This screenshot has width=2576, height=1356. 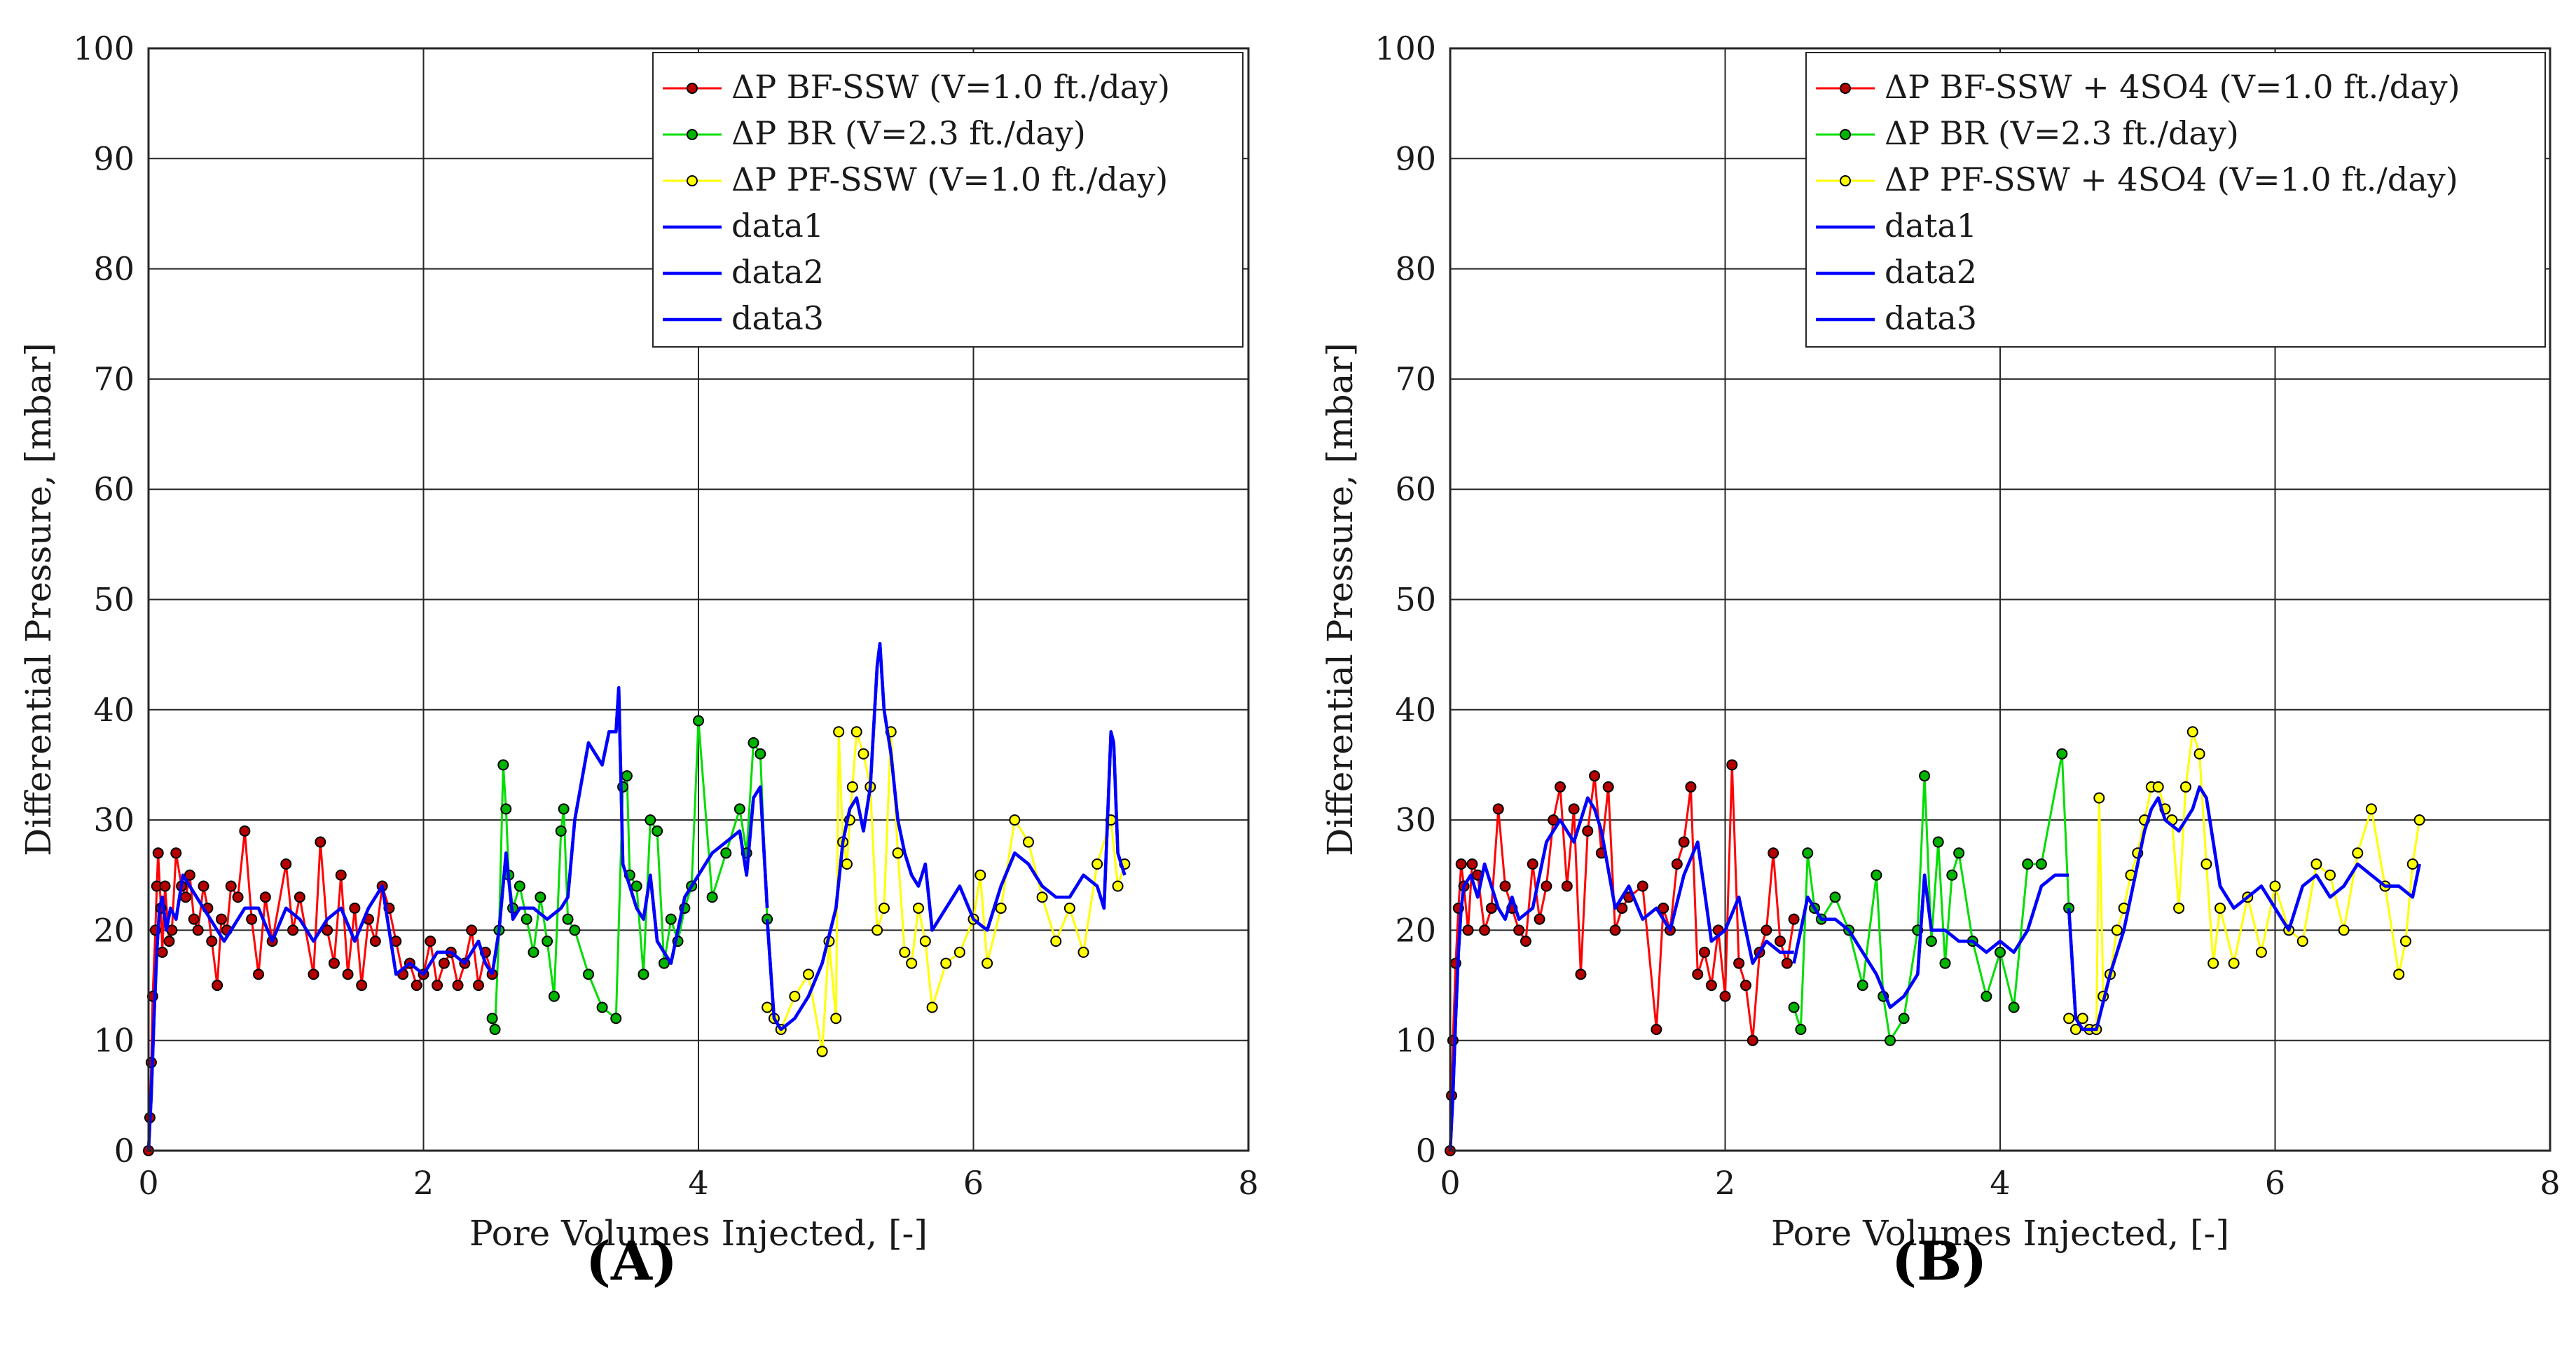 I want to click on y-tick-label: 60, so click(x=114, y=489).